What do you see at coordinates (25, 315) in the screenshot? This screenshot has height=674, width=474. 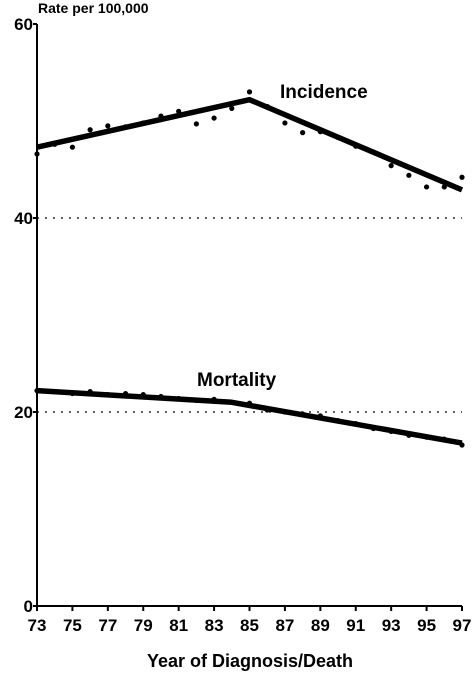 I see `y-ticks: 0 20 40 60` at bounding box center [25, 315].